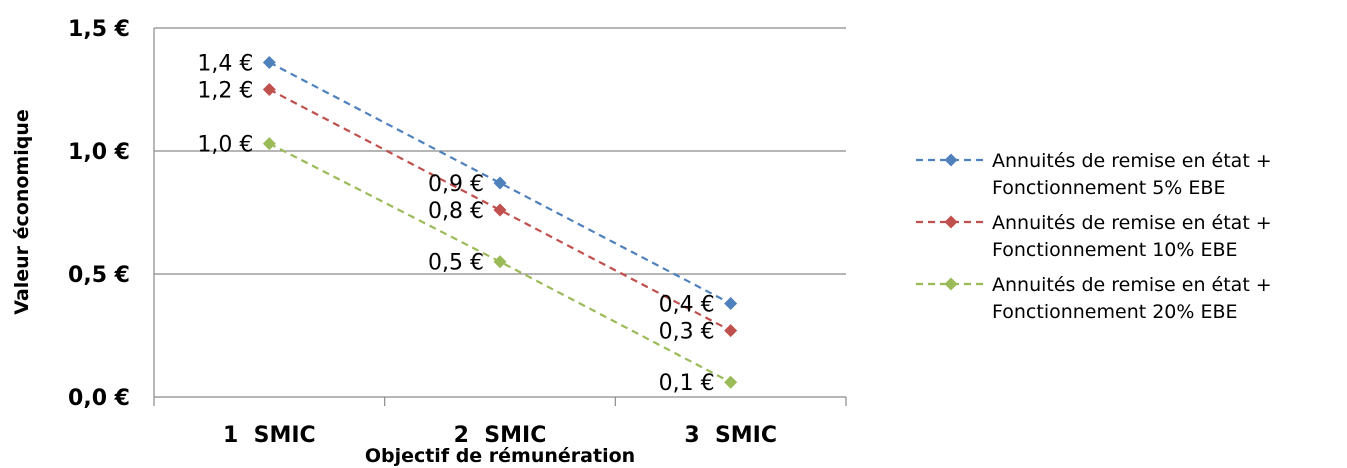 This screenshot has height=468, width=1347. Describe the element at coordinates (500, 435) in the screenshot. I see `x-tick-label: 2 SMIC` at that location.